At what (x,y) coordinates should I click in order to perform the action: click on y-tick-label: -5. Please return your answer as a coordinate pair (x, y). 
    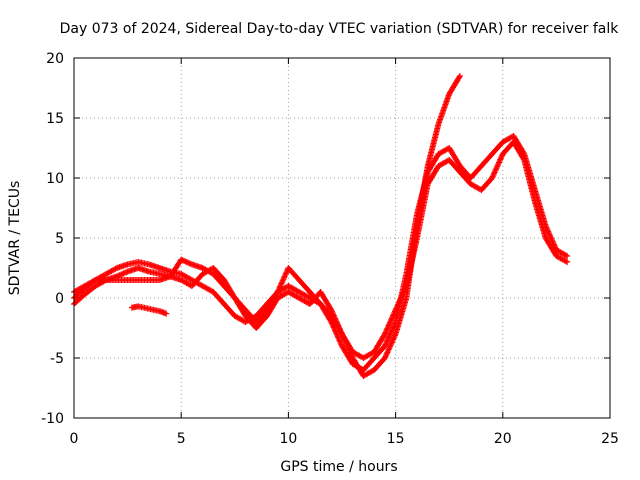
    Looking at the image, I should click on (57, 359).